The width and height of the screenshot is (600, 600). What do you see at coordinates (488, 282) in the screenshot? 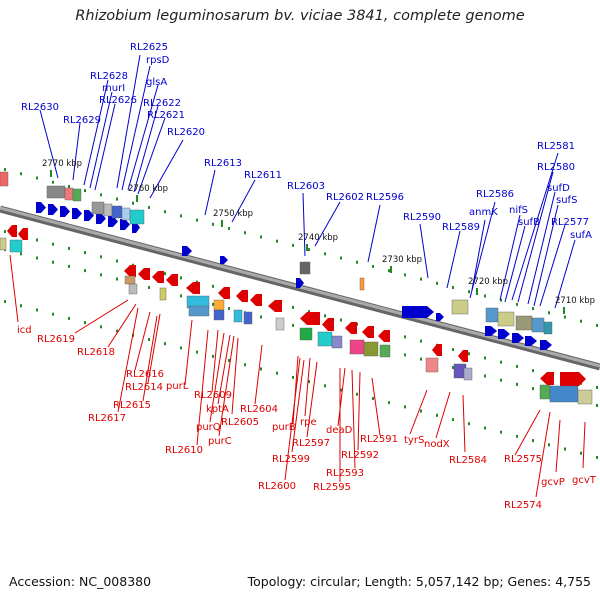
I see `kbp-tick-label: 2720 kbp` at bounding box center [488, 282].